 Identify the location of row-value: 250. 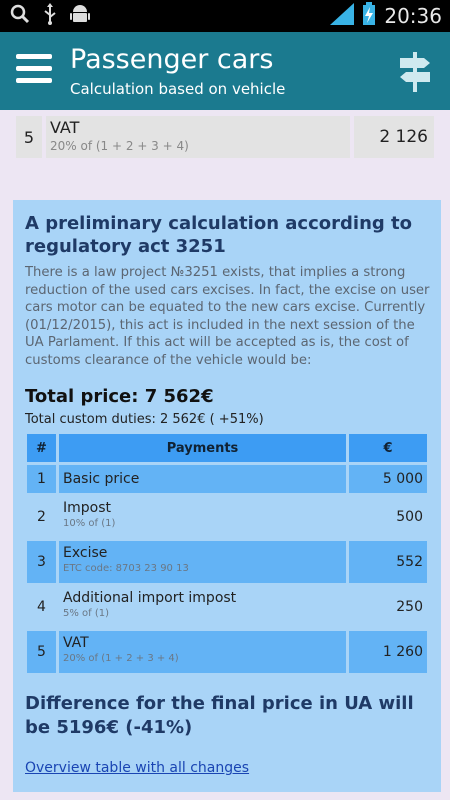
(409, 607).